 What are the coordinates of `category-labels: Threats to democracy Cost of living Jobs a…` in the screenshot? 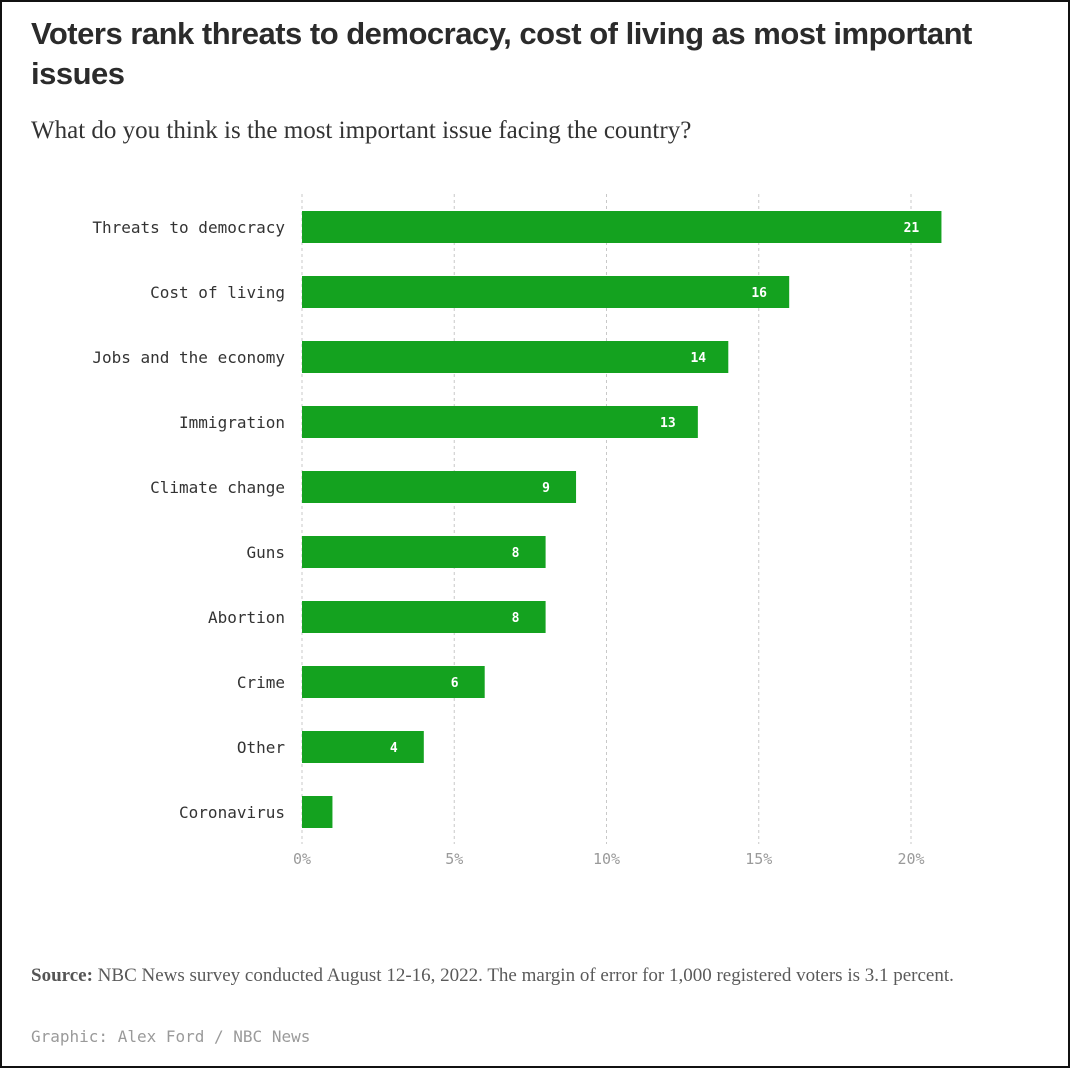 It's located at (188, 520).